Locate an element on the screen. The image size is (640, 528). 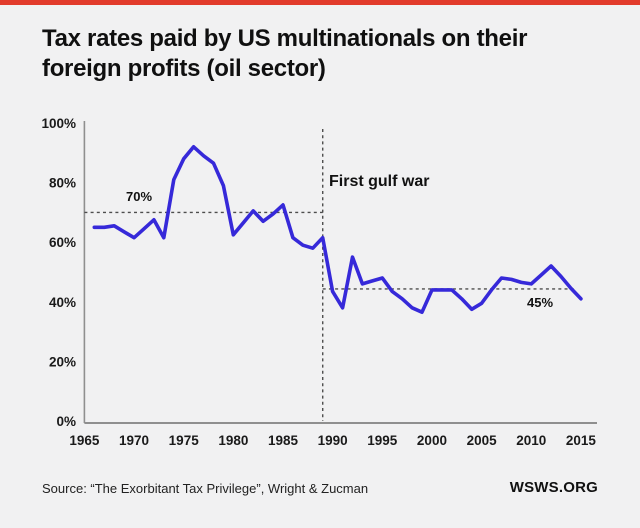
first-gulf-war-label: First gulf war is located at coordinates (379, 181).